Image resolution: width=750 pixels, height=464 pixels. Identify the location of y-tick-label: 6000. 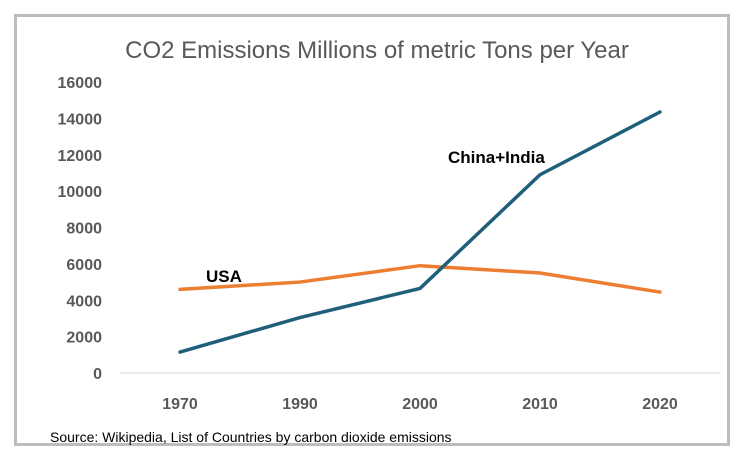
(84, 265).